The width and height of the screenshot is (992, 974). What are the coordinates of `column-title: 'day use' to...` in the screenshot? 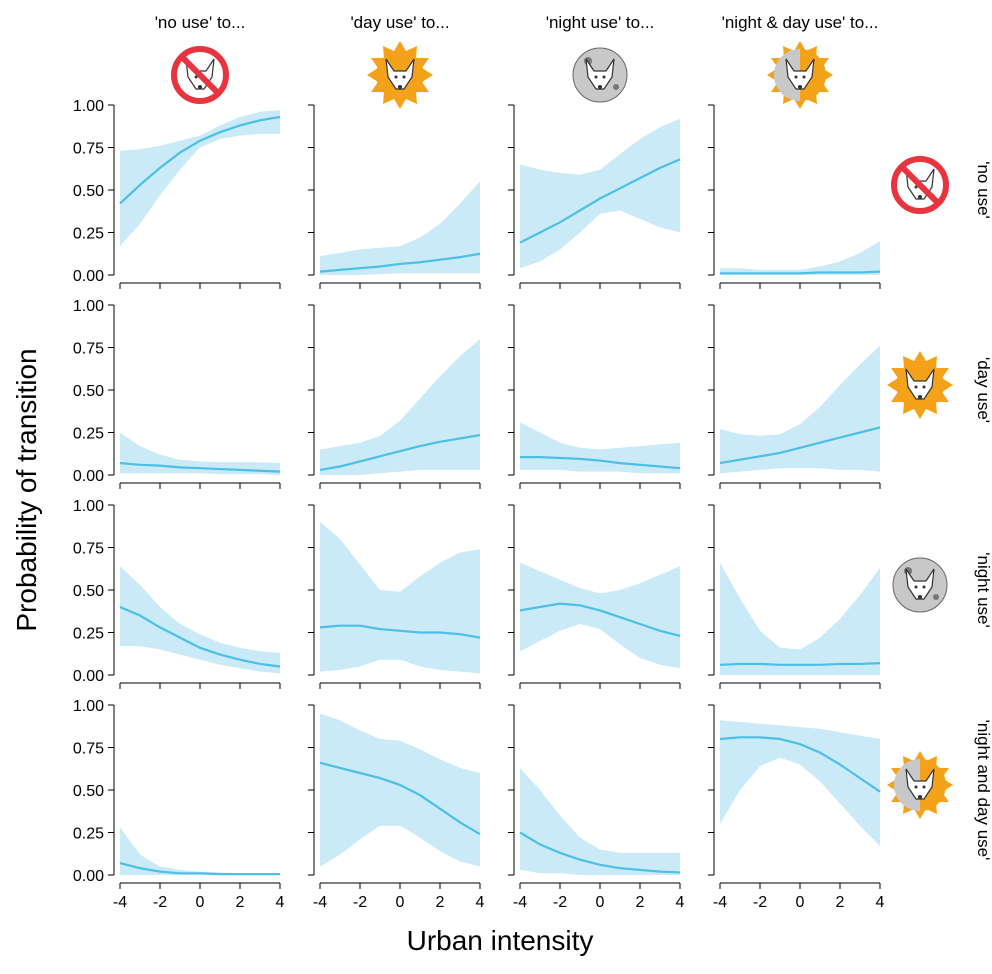 It's located at (399, 22).